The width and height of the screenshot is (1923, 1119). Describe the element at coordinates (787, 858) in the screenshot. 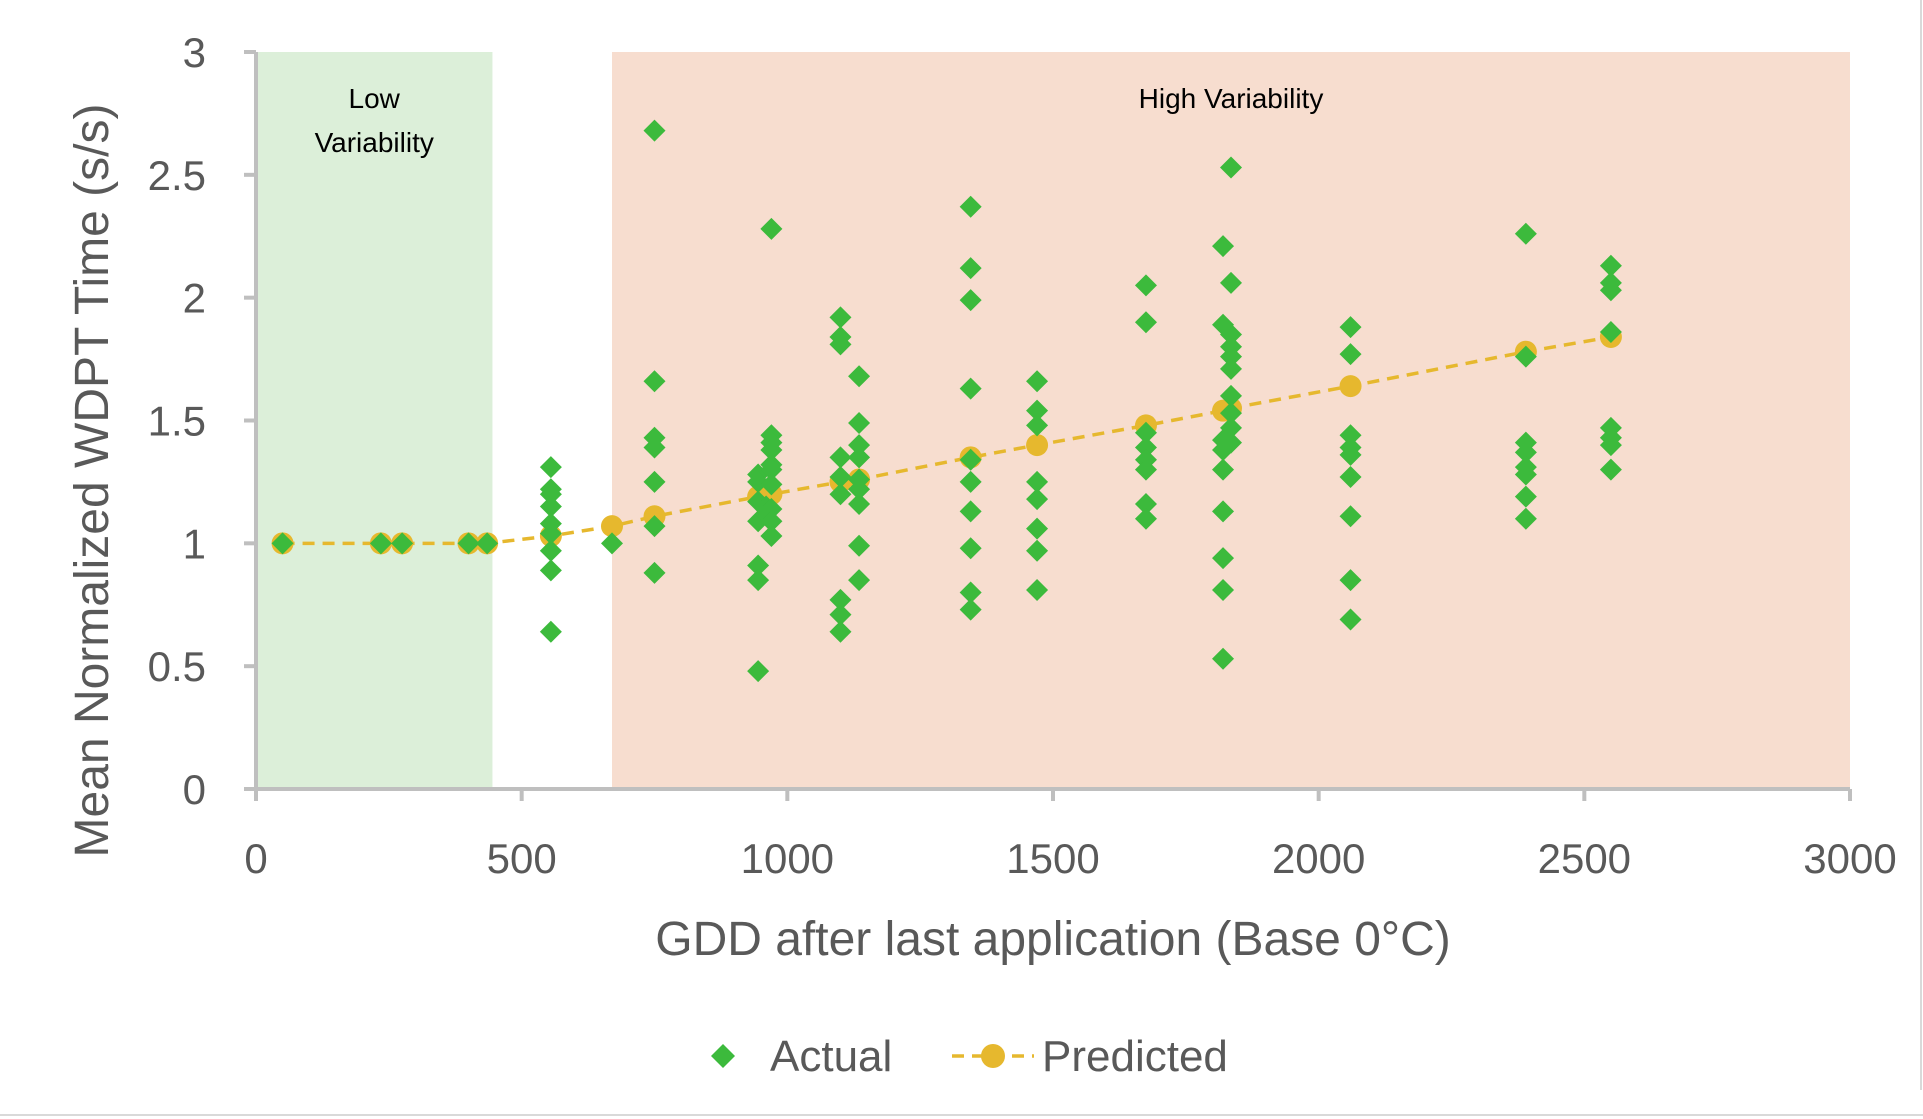

I see `x-tick-label: 1000` at that location.